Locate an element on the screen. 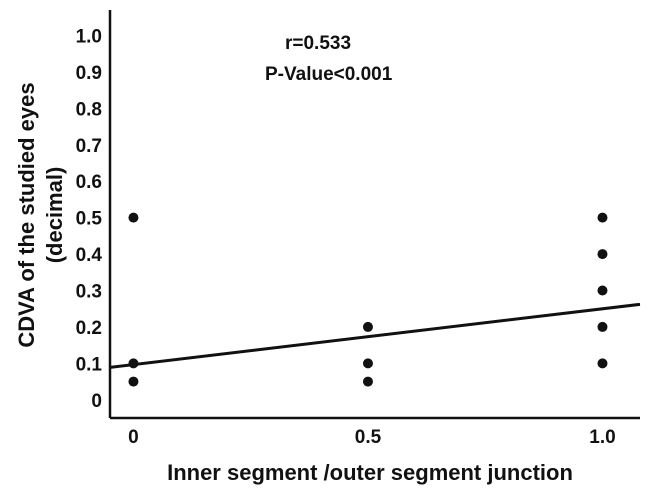 This screenshot has height=495, width=649. regression-line is located at coordinates (375, 335).